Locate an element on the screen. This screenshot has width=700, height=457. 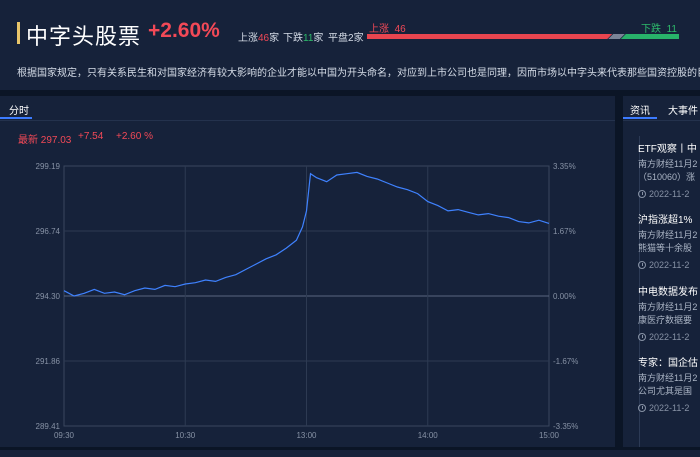
y-tick-label-left: 299.19 is located at coordinates (48, 166).